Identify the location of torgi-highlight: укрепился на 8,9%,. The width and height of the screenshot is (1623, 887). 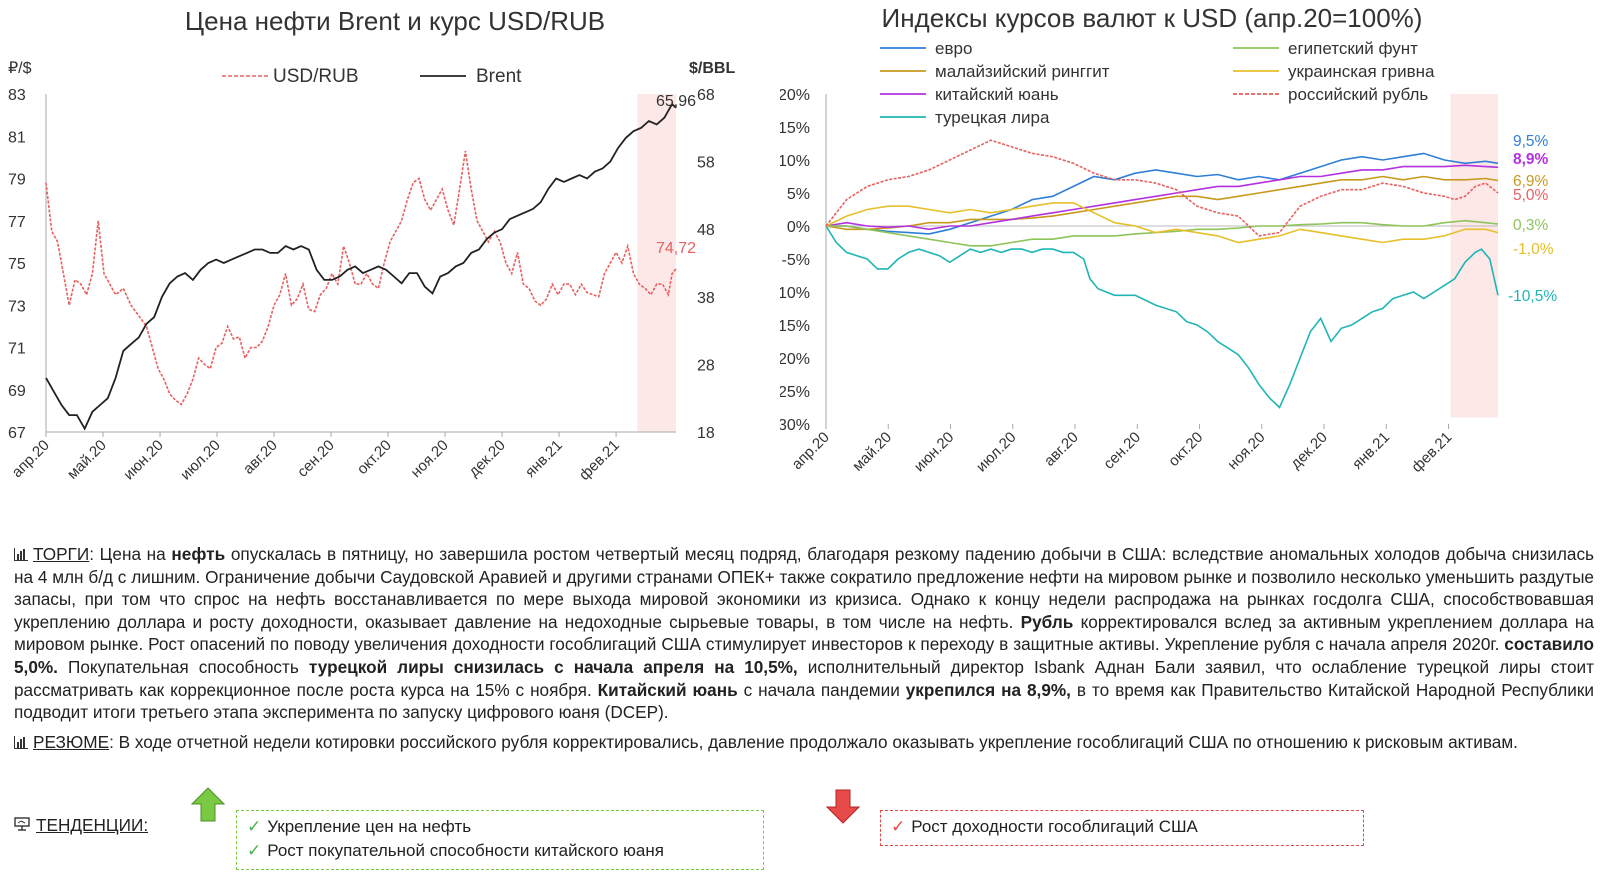
(988, 689).